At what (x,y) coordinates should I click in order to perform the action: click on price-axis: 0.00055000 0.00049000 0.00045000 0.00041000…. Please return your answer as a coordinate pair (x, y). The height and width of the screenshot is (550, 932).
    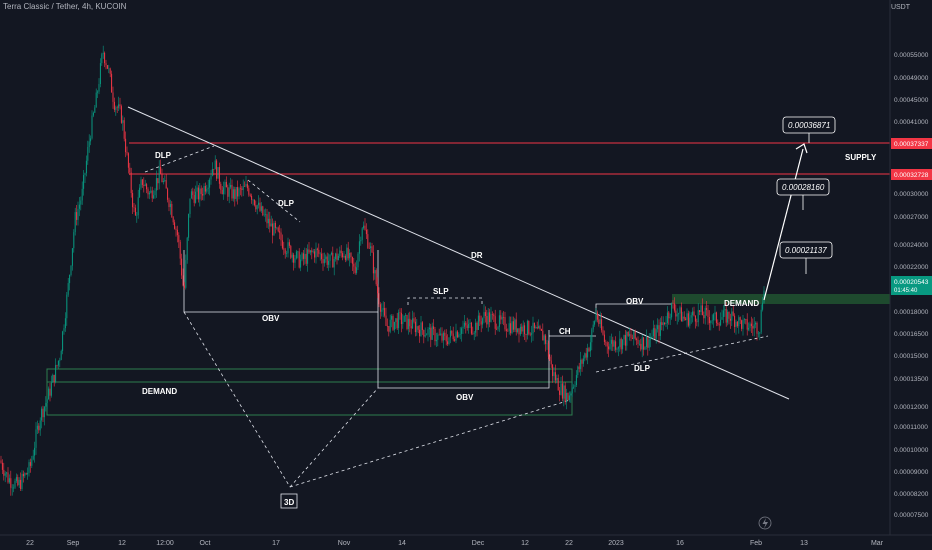
    Looking at the image, I should click on (911, 285).